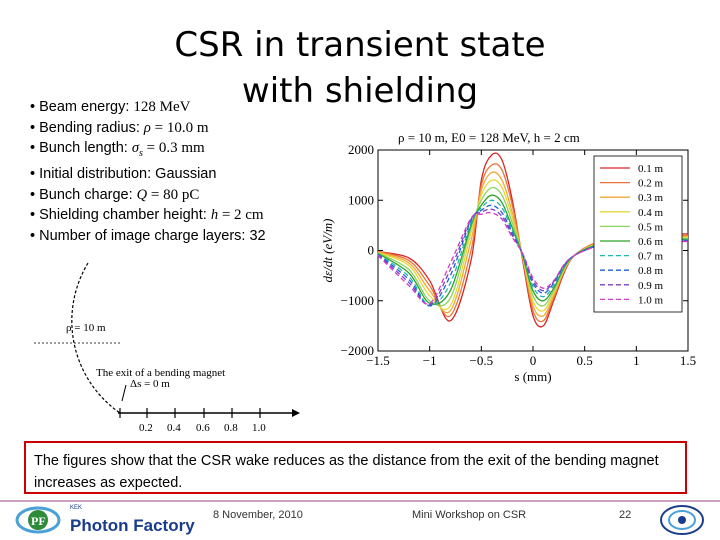  What do you see at coordinates (378, 360) in the screenshot?
I see `x-tick-label: −1.5` at bounding box center [378, 360].